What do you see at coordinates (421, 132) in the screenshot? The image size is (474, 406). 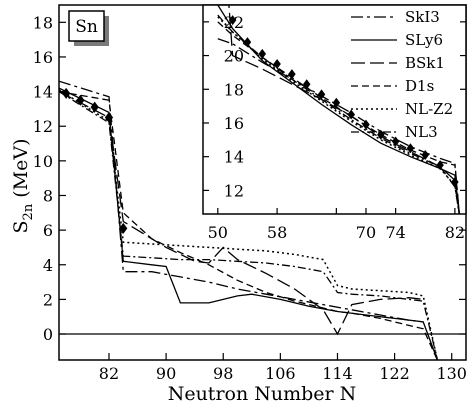 I see `legend-label-nl3: NL3` at bounding box center [421, 132].